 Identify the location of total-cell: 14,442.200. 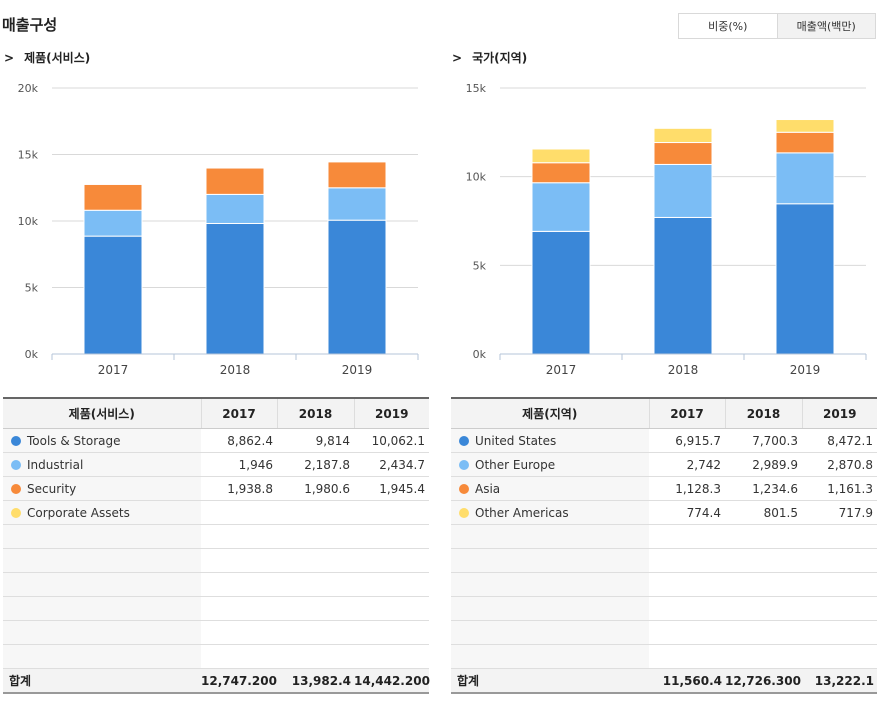
(392, 681).